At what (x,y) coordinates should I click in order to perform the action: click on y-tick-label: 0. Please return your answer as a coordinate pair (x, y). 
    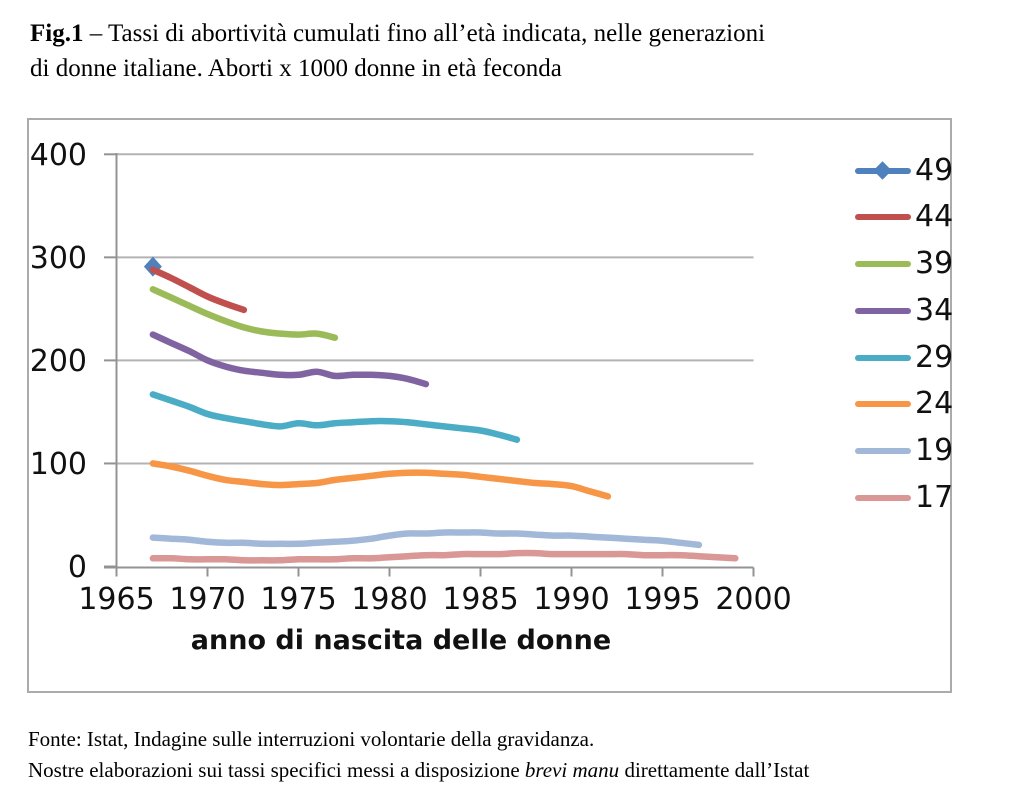
    Looking at the image, I should click on (77, 567).